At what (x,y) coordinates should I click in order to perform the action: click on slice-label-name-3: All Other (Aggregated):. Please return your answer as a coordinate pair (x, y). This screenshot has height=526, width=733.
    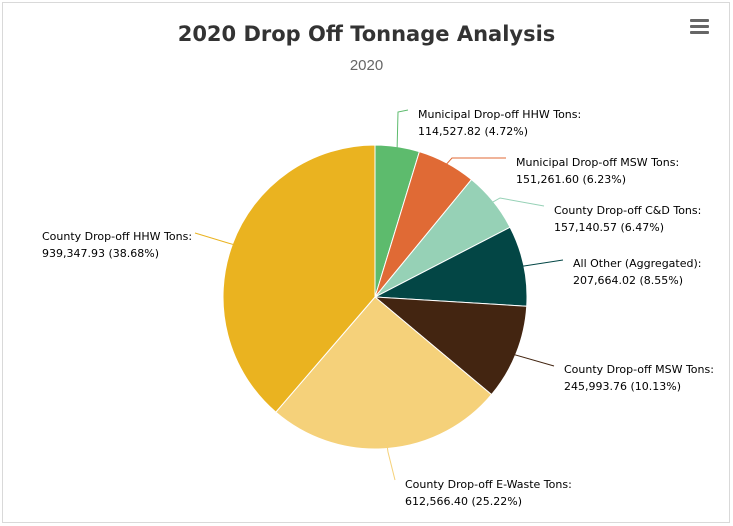
    Looking at the image, I should click on (637, 263).